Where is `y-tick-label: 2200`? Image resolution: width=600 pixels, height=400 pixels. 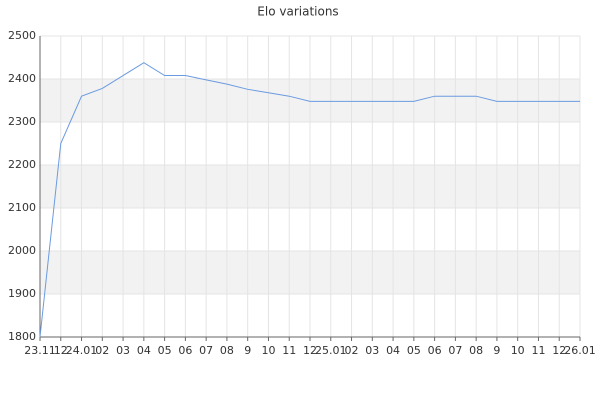 y-tick-label: 2200 is located at coordinates (22, 164).